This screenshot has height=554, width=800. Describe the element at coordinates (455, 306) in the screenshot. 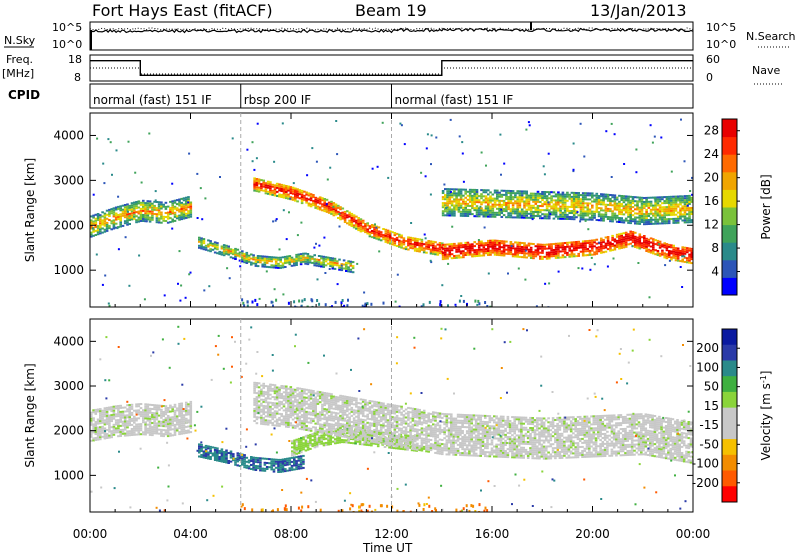

I see `power-ground-point` at that location.